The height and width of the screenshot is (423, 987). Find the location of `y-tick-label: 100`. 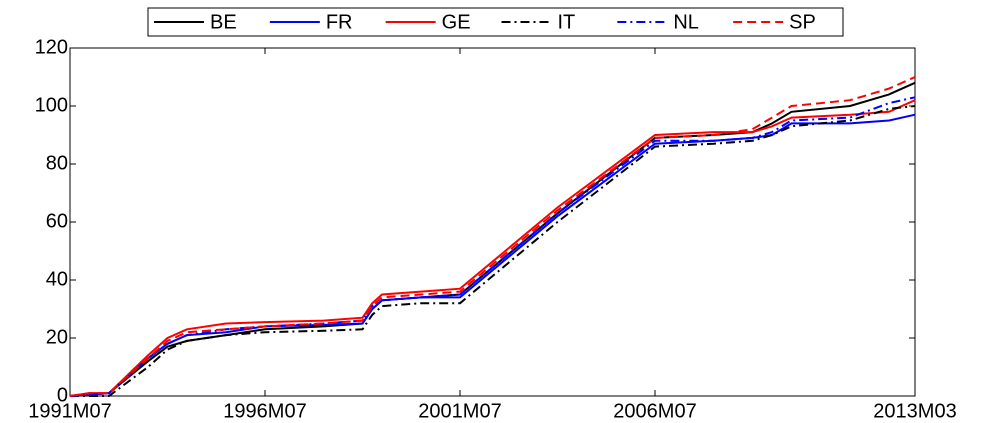

y-tick-label: 100 is located at coordinates (51, 105).